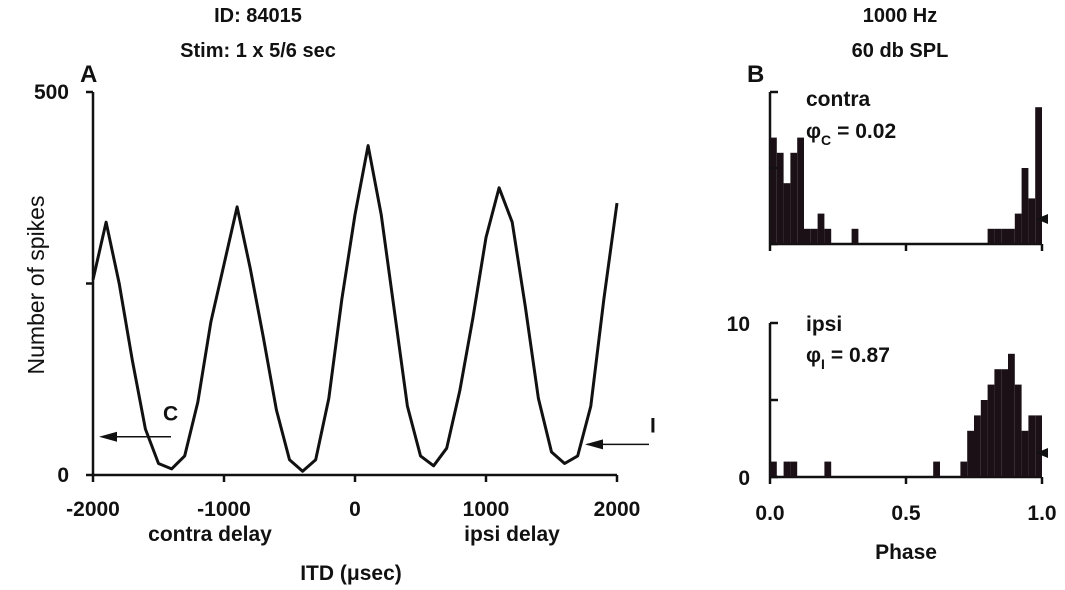 The image size is (1065, 590). I want to click on panel-a-y-tick-label: 500, so click(51, 92).